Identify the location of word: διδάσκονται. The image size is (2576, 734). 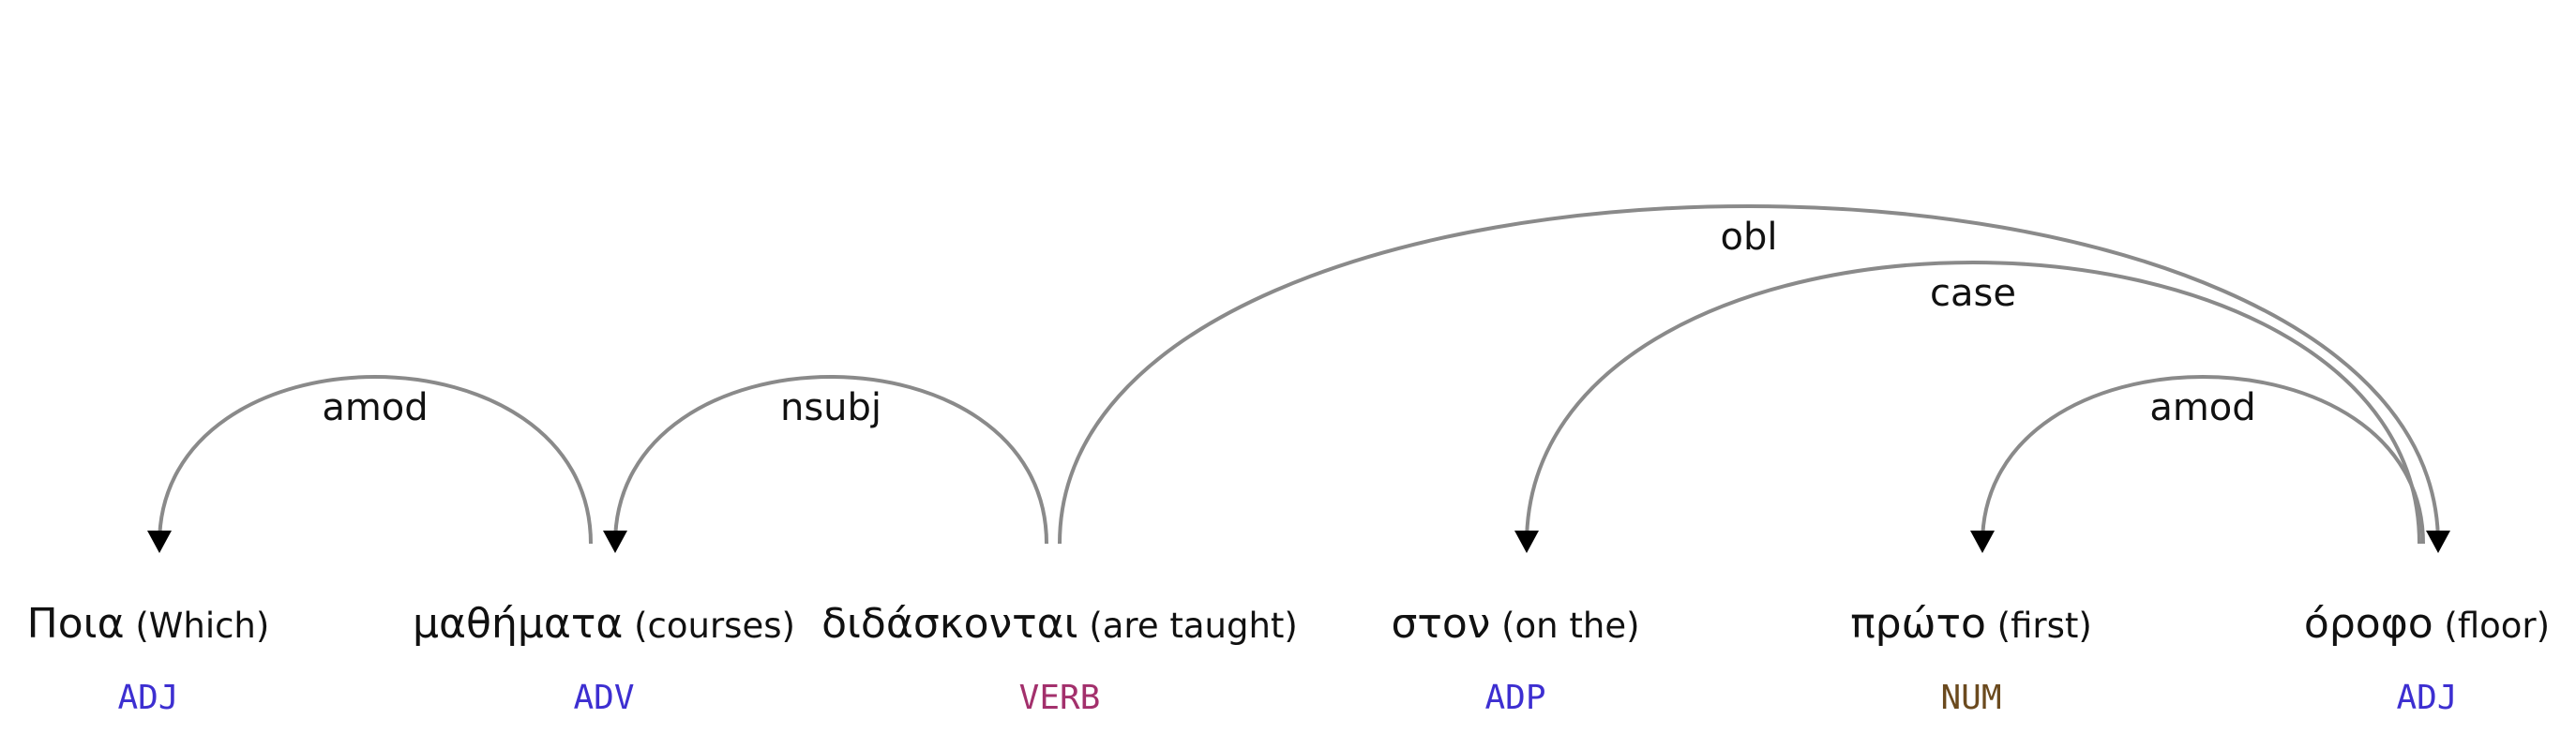
(949, 624).